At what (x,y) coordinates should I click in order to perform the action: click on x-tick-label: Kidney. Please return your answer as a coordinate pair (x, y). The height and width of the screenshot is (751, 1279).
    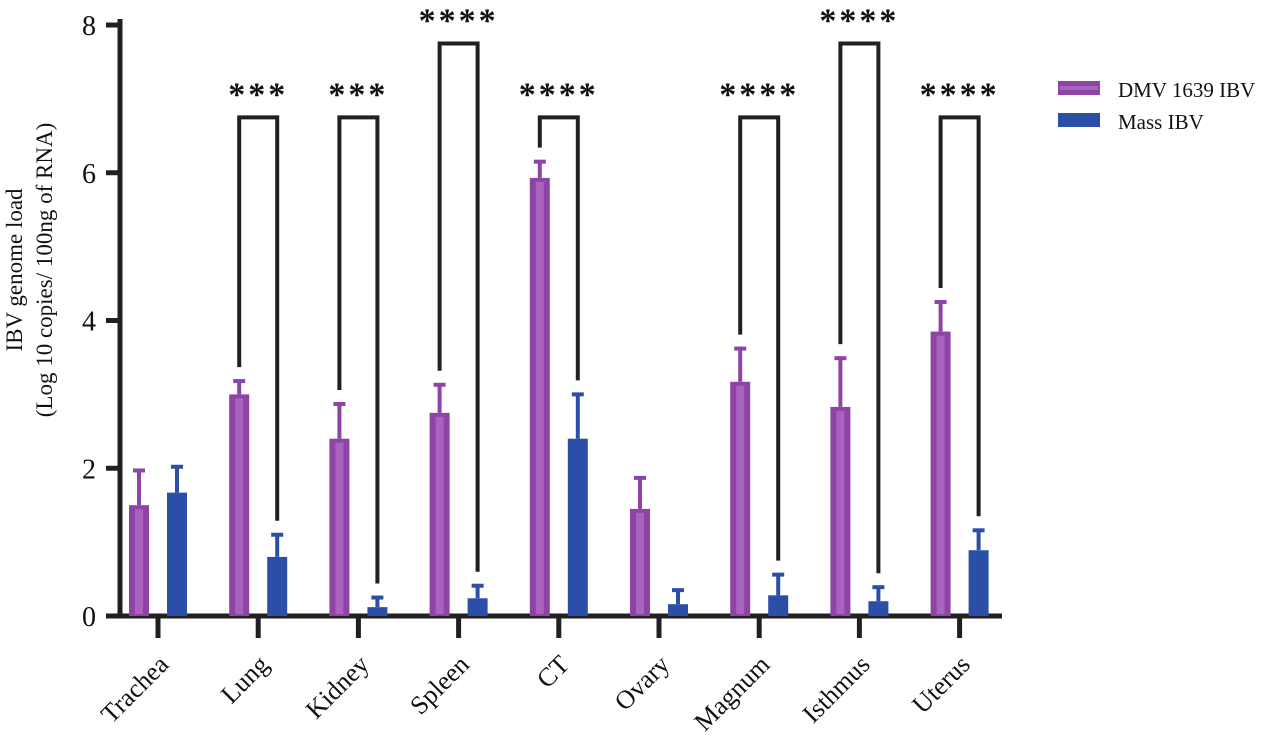
    Looking at the image, I should click on (337, 687).